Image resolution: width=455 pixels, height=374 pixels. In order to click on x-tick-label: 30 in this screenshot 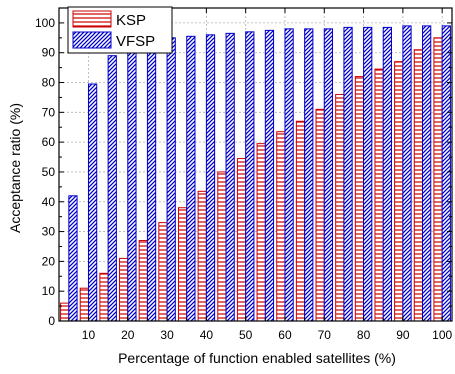, I will do `click(167, 335)`.